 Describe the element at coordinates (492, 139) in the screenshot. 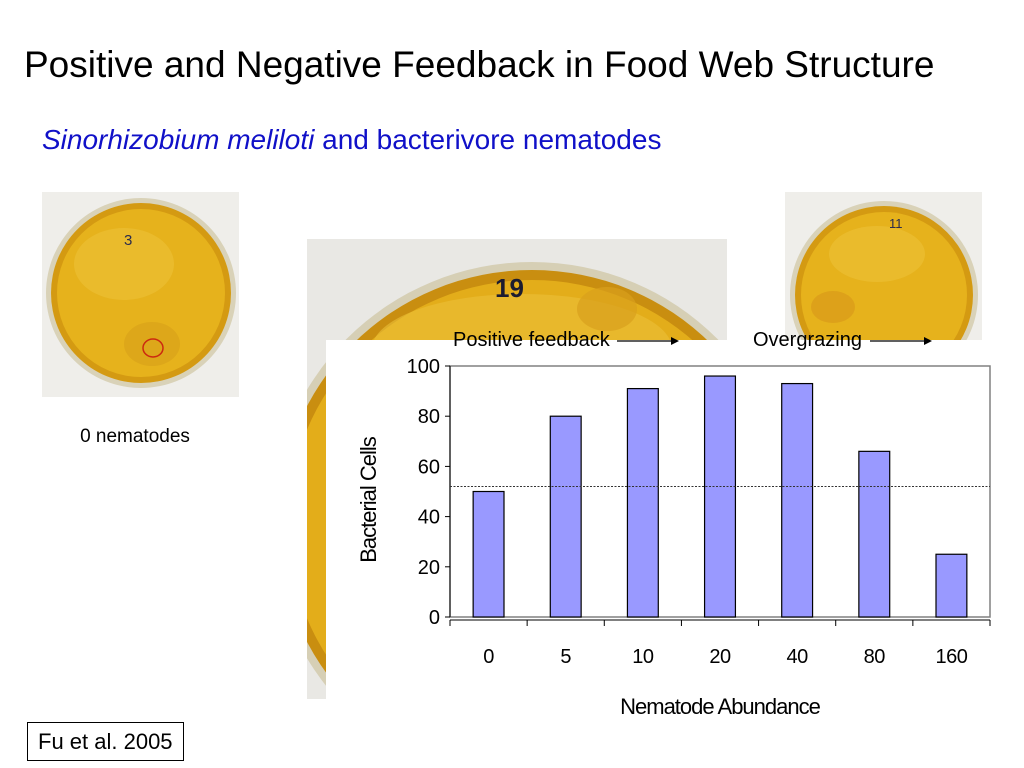

I see `subtitle-rest: and bacterivore nematodes` at that location.